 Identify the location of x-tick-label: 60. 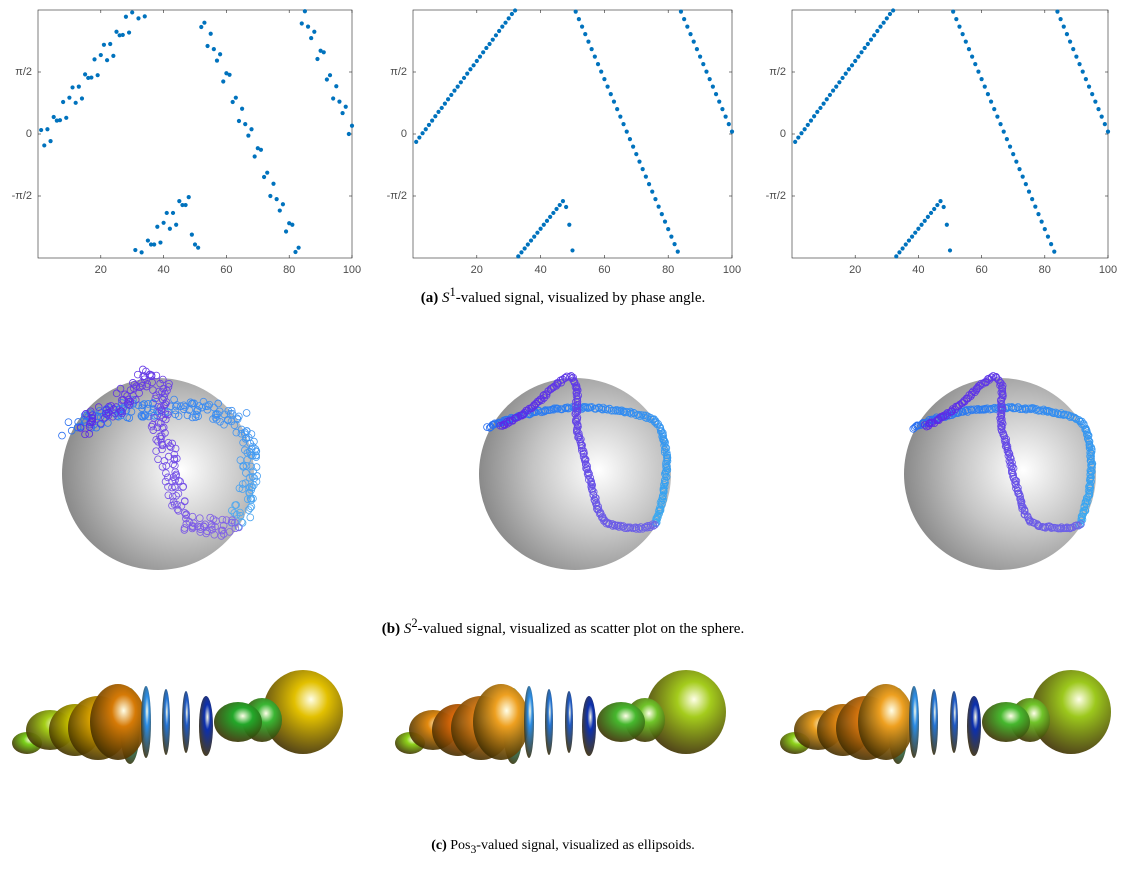
(981, 270).